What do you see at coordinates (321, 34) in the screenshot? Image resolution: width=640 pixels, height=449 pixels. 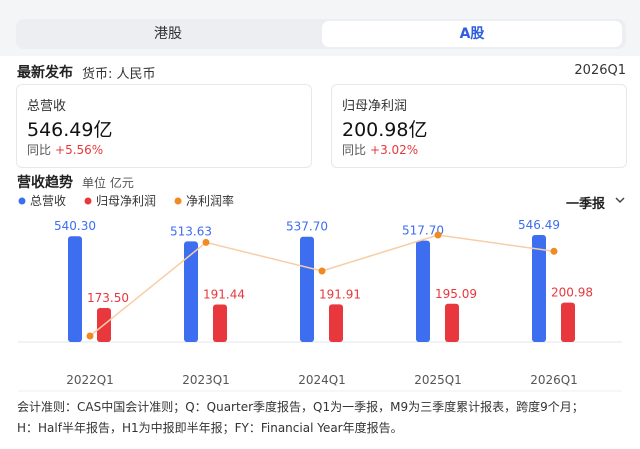 I see `tab-bar: 港股 A股` at bounding box center [321, 34].